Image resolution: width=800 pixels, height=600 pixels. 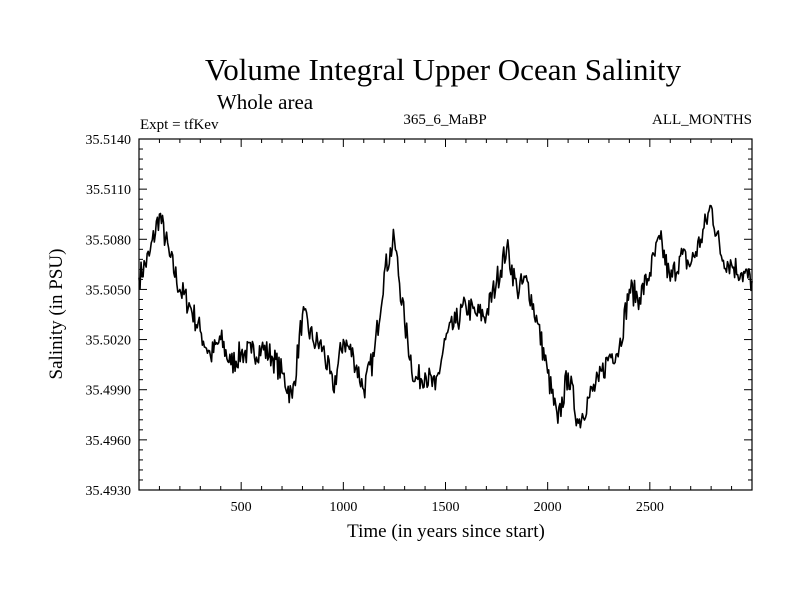 I want to click on x-tick-label: 500, so click(x=241, y=507).